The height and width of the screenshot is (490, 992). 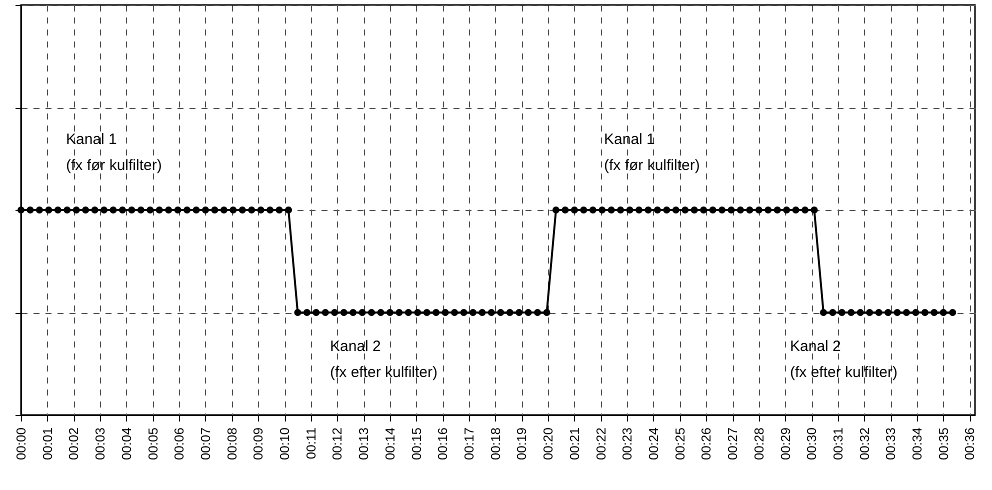 What do you see at coordinates (574, 444) in the screenshot?
I see `x-tick-label: 00:21` at bounding box center [574, 444].